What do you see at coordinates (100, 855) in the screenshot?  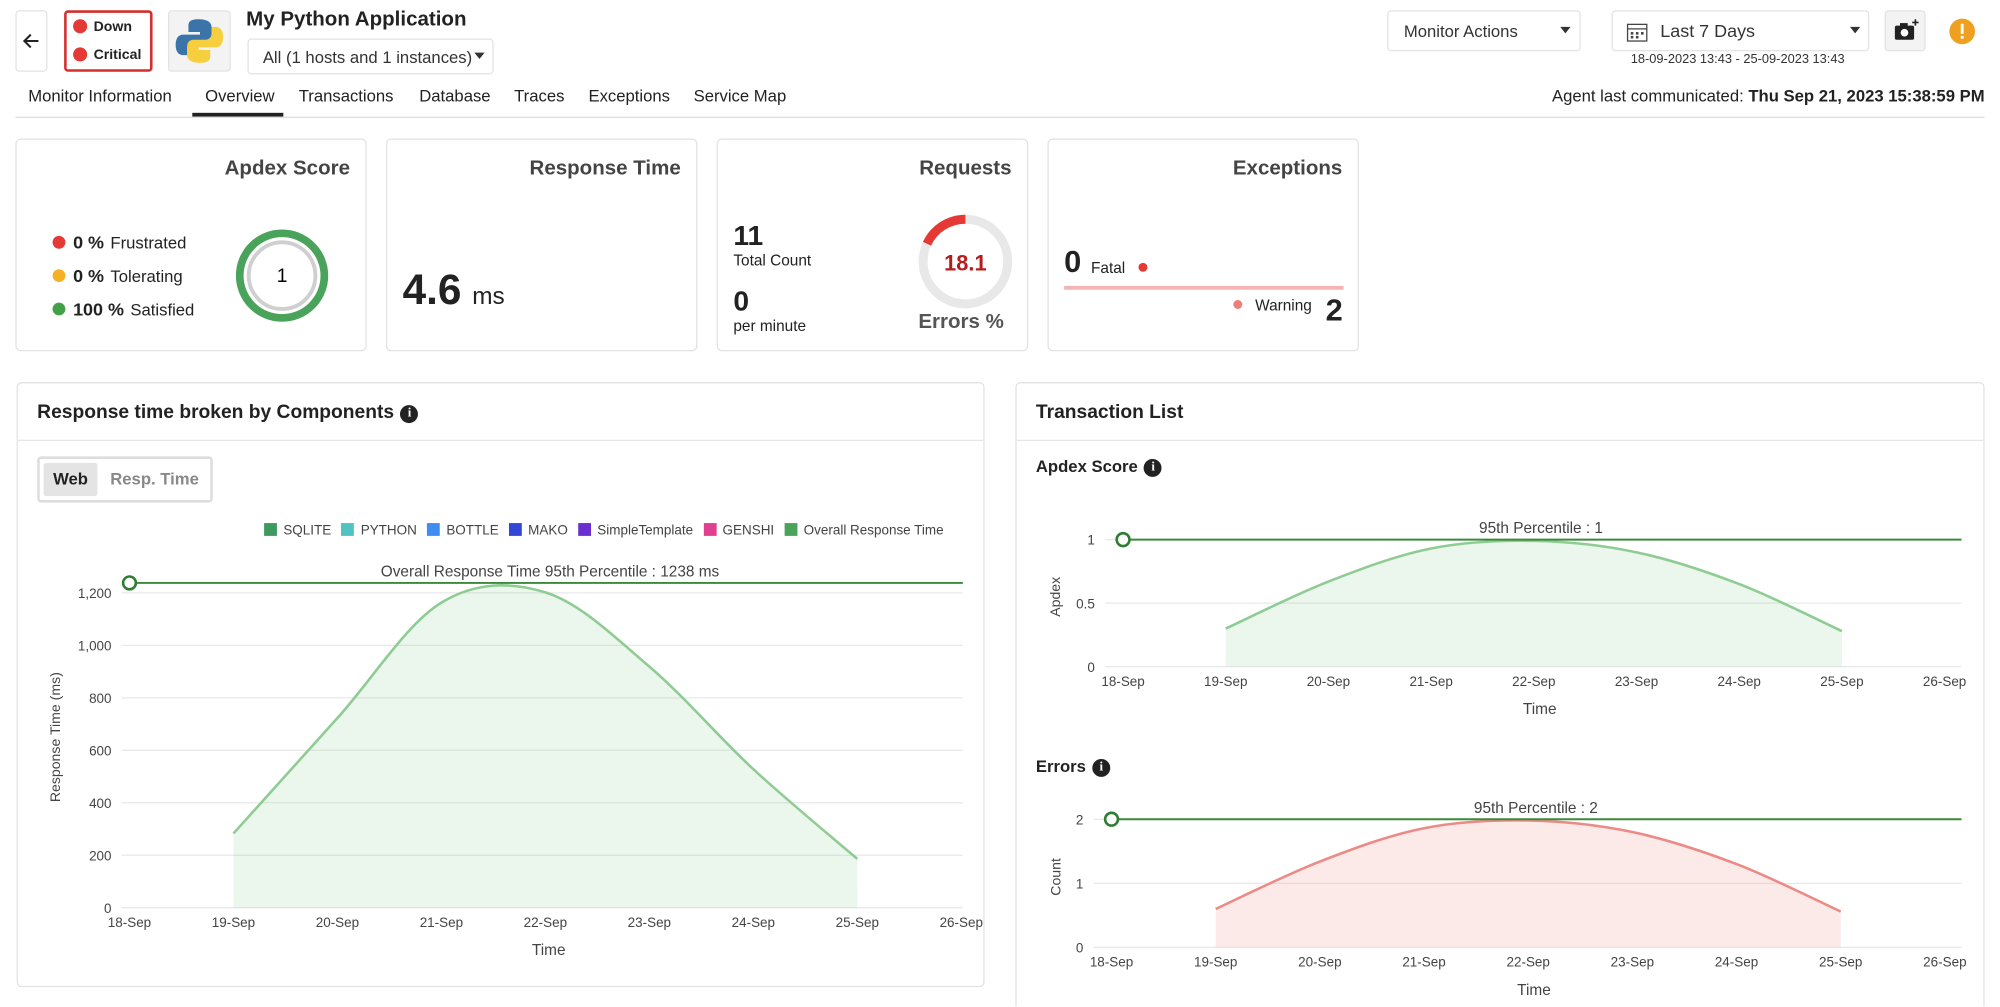 I see `y-tick-label: 200` at bounding box center [100, 855].